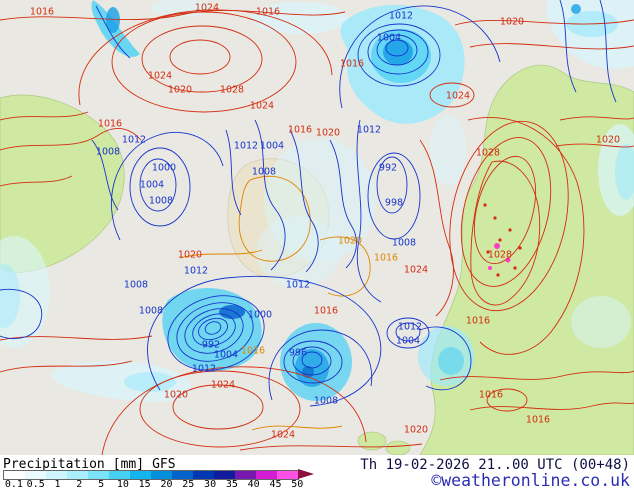 Image resolution: width=634 pixels, height=490 pixels. I want to click on colorbar-scale-value: 2, so click(79, 484).